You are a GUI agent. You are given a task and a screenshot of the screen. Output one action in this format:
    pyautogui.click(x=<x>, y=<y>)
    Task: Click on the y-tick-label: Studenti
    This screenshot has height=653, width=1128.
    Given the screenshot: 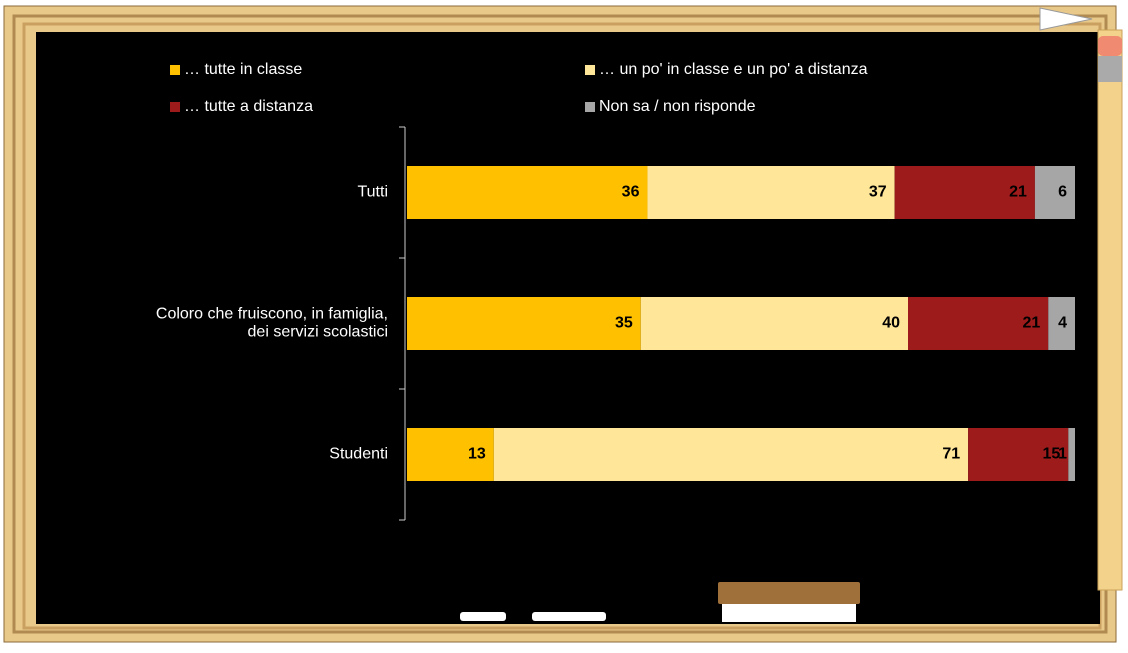 What is the action you would take?
    pyautogui.click(x=358, y=454)
    